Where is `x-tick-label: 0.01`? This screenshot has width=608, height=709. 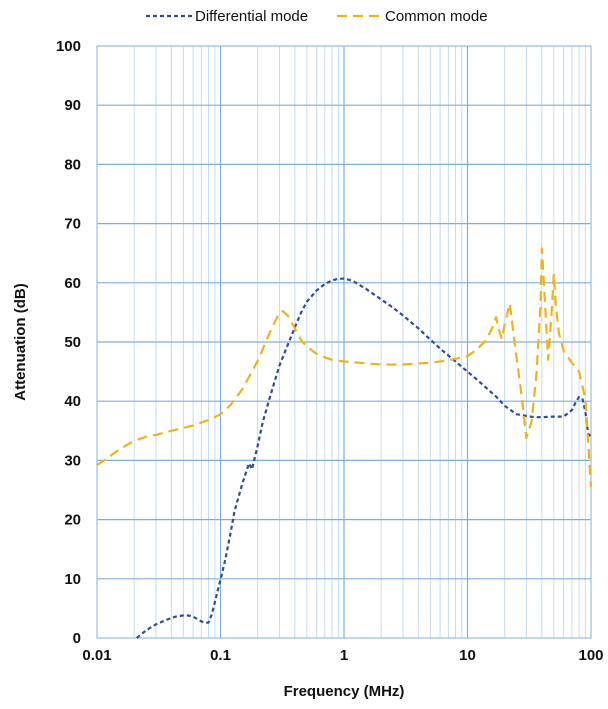
x-tick-label: 0.01 is located at coordinates (96, 655).